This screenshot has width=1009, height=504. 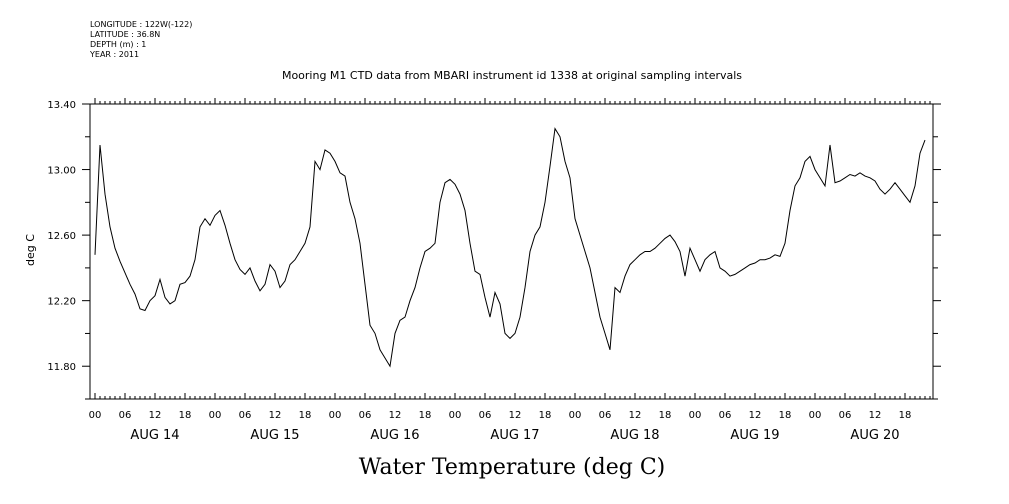 What do you see at coordinates (154, 435) in the screenshot?
I see `x-day-label: AUG 14` at bounding box center [154, 435].